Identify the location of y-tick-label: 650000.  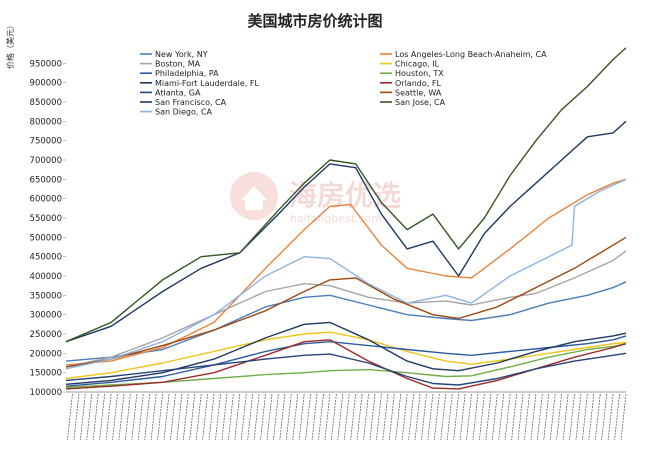
(46, 180).